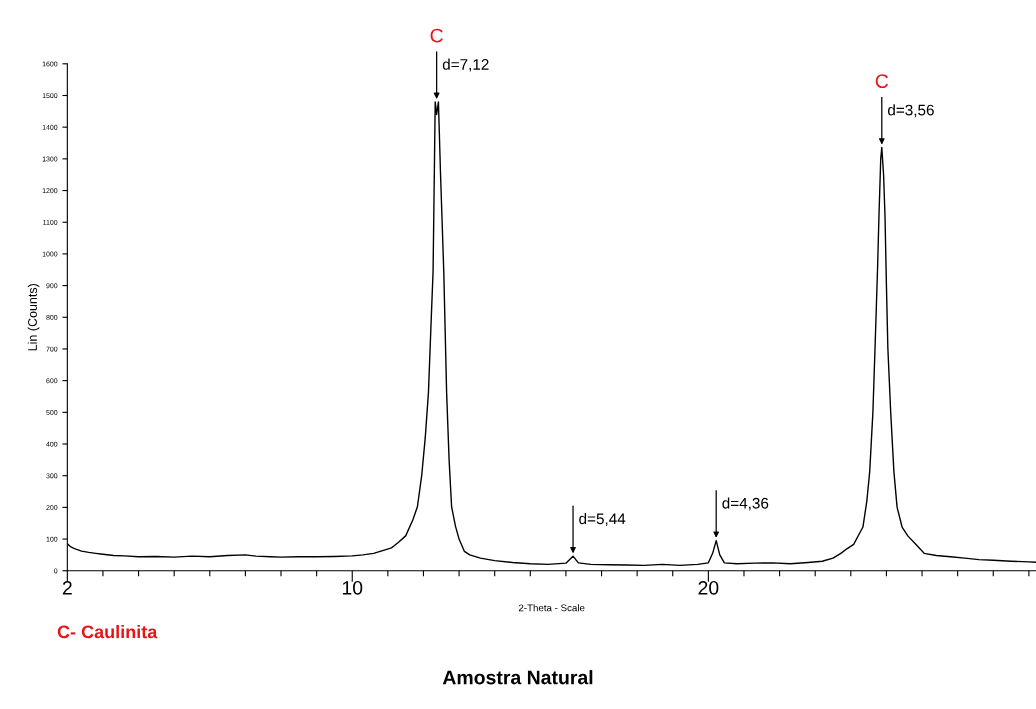 The width and height of the screenshot is (1036, 709). I want to click on x-tick-label: 2, so click(67, 587).